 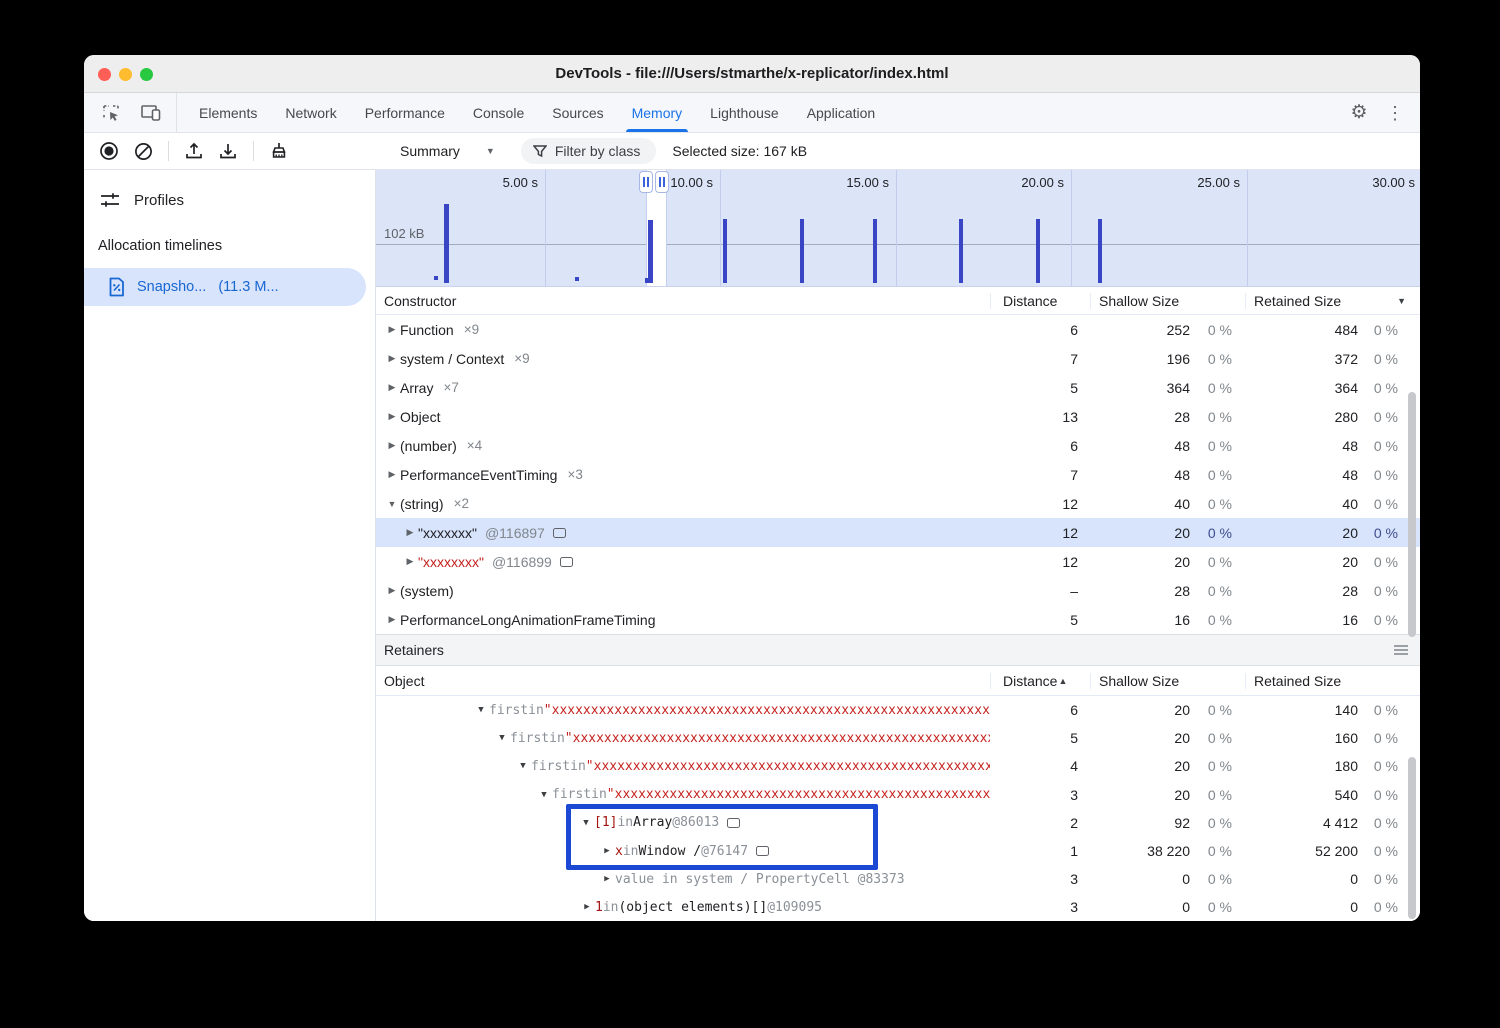 I want to click on retainer-row: ▼ [1] in Array @86013 2 92 0 % 4 412 0 %, so click(x=898, y=822).